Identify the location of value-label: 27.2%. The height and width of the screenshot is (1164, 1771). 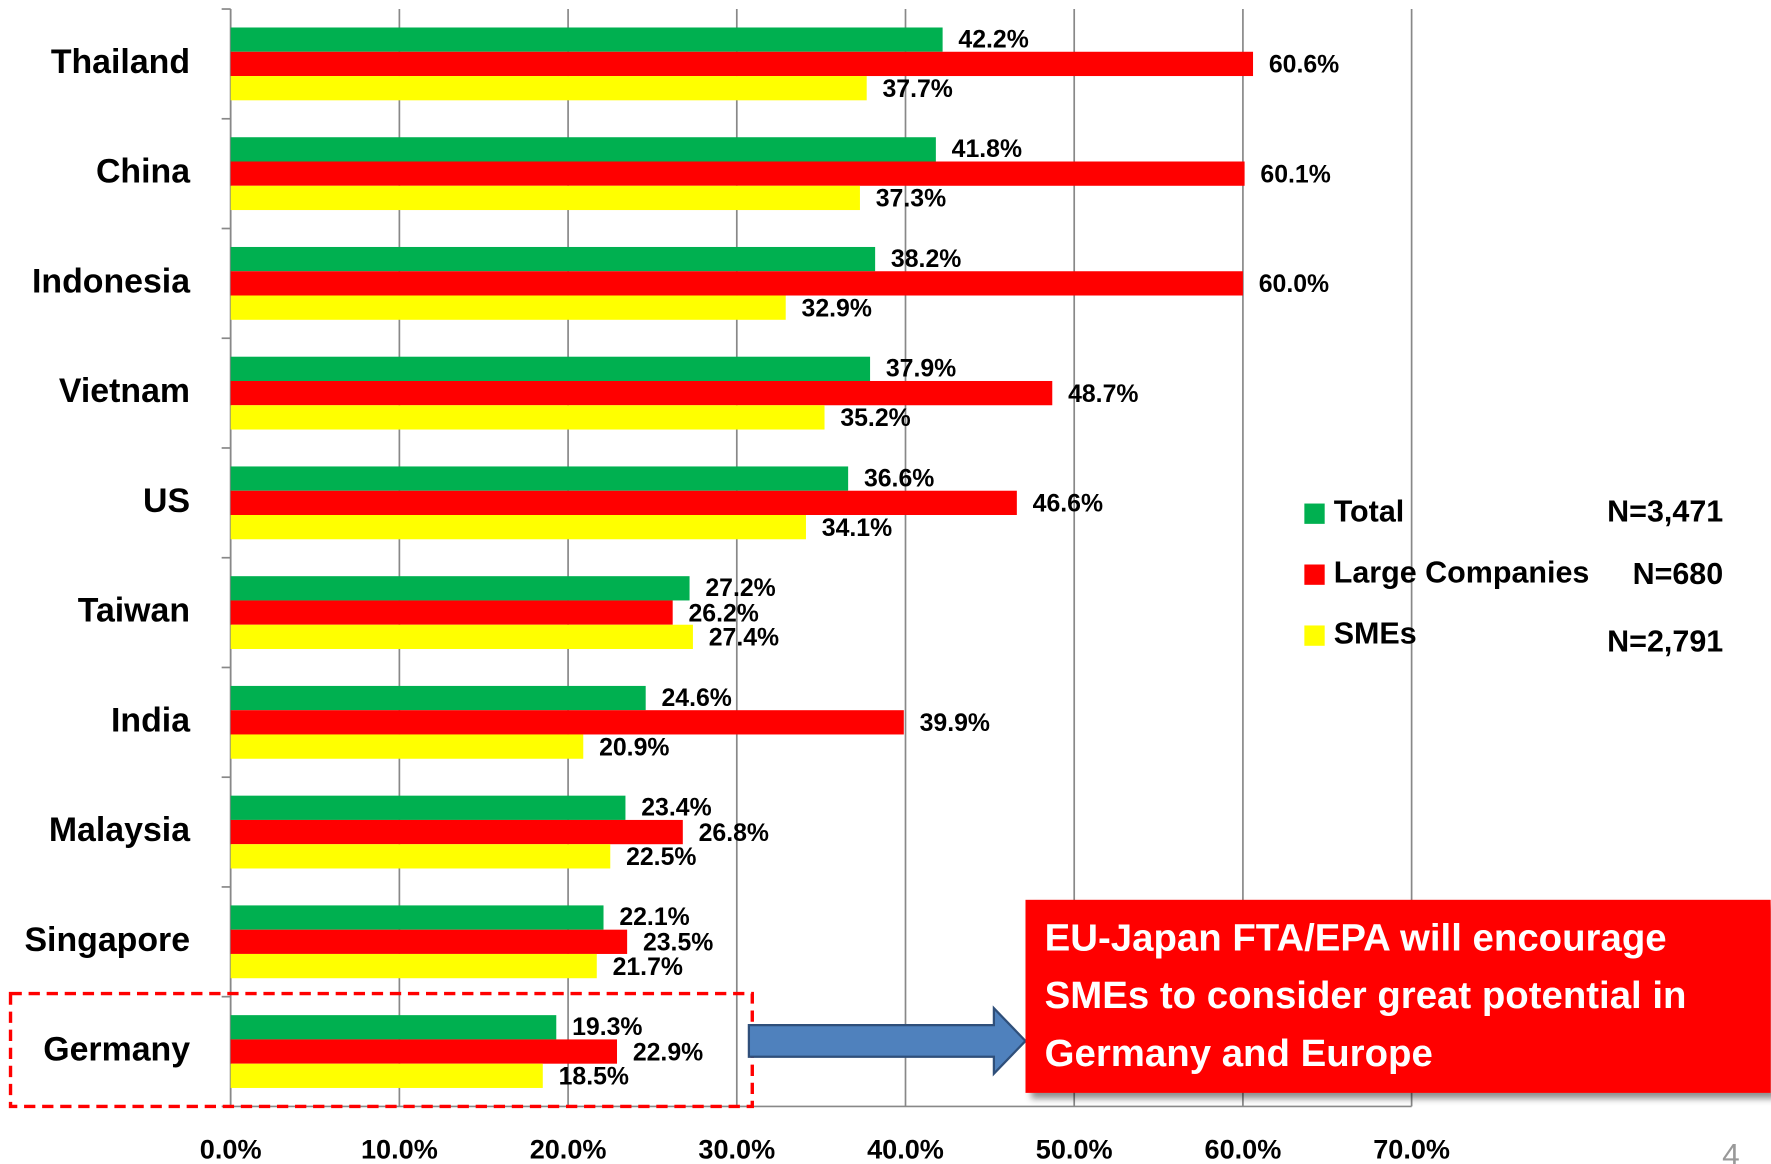
(740, 588).